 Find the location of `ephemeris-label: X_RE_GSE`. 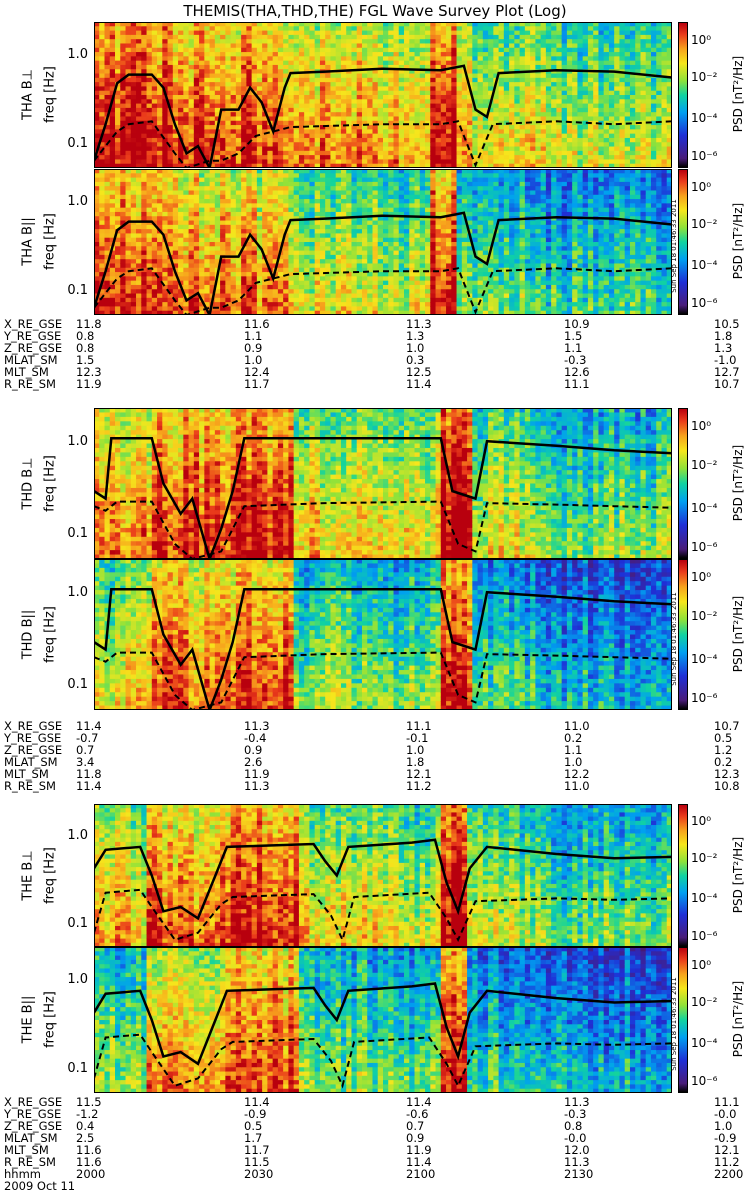

ephemeris-label: X_RE_GSE is located at coordinates (33, 1102).